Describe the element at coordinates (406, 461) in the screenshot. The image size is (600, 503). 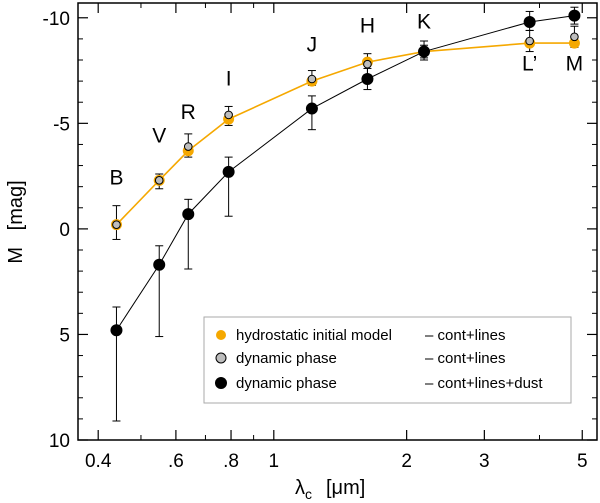
I see `x-tick-label: 2` at that location.